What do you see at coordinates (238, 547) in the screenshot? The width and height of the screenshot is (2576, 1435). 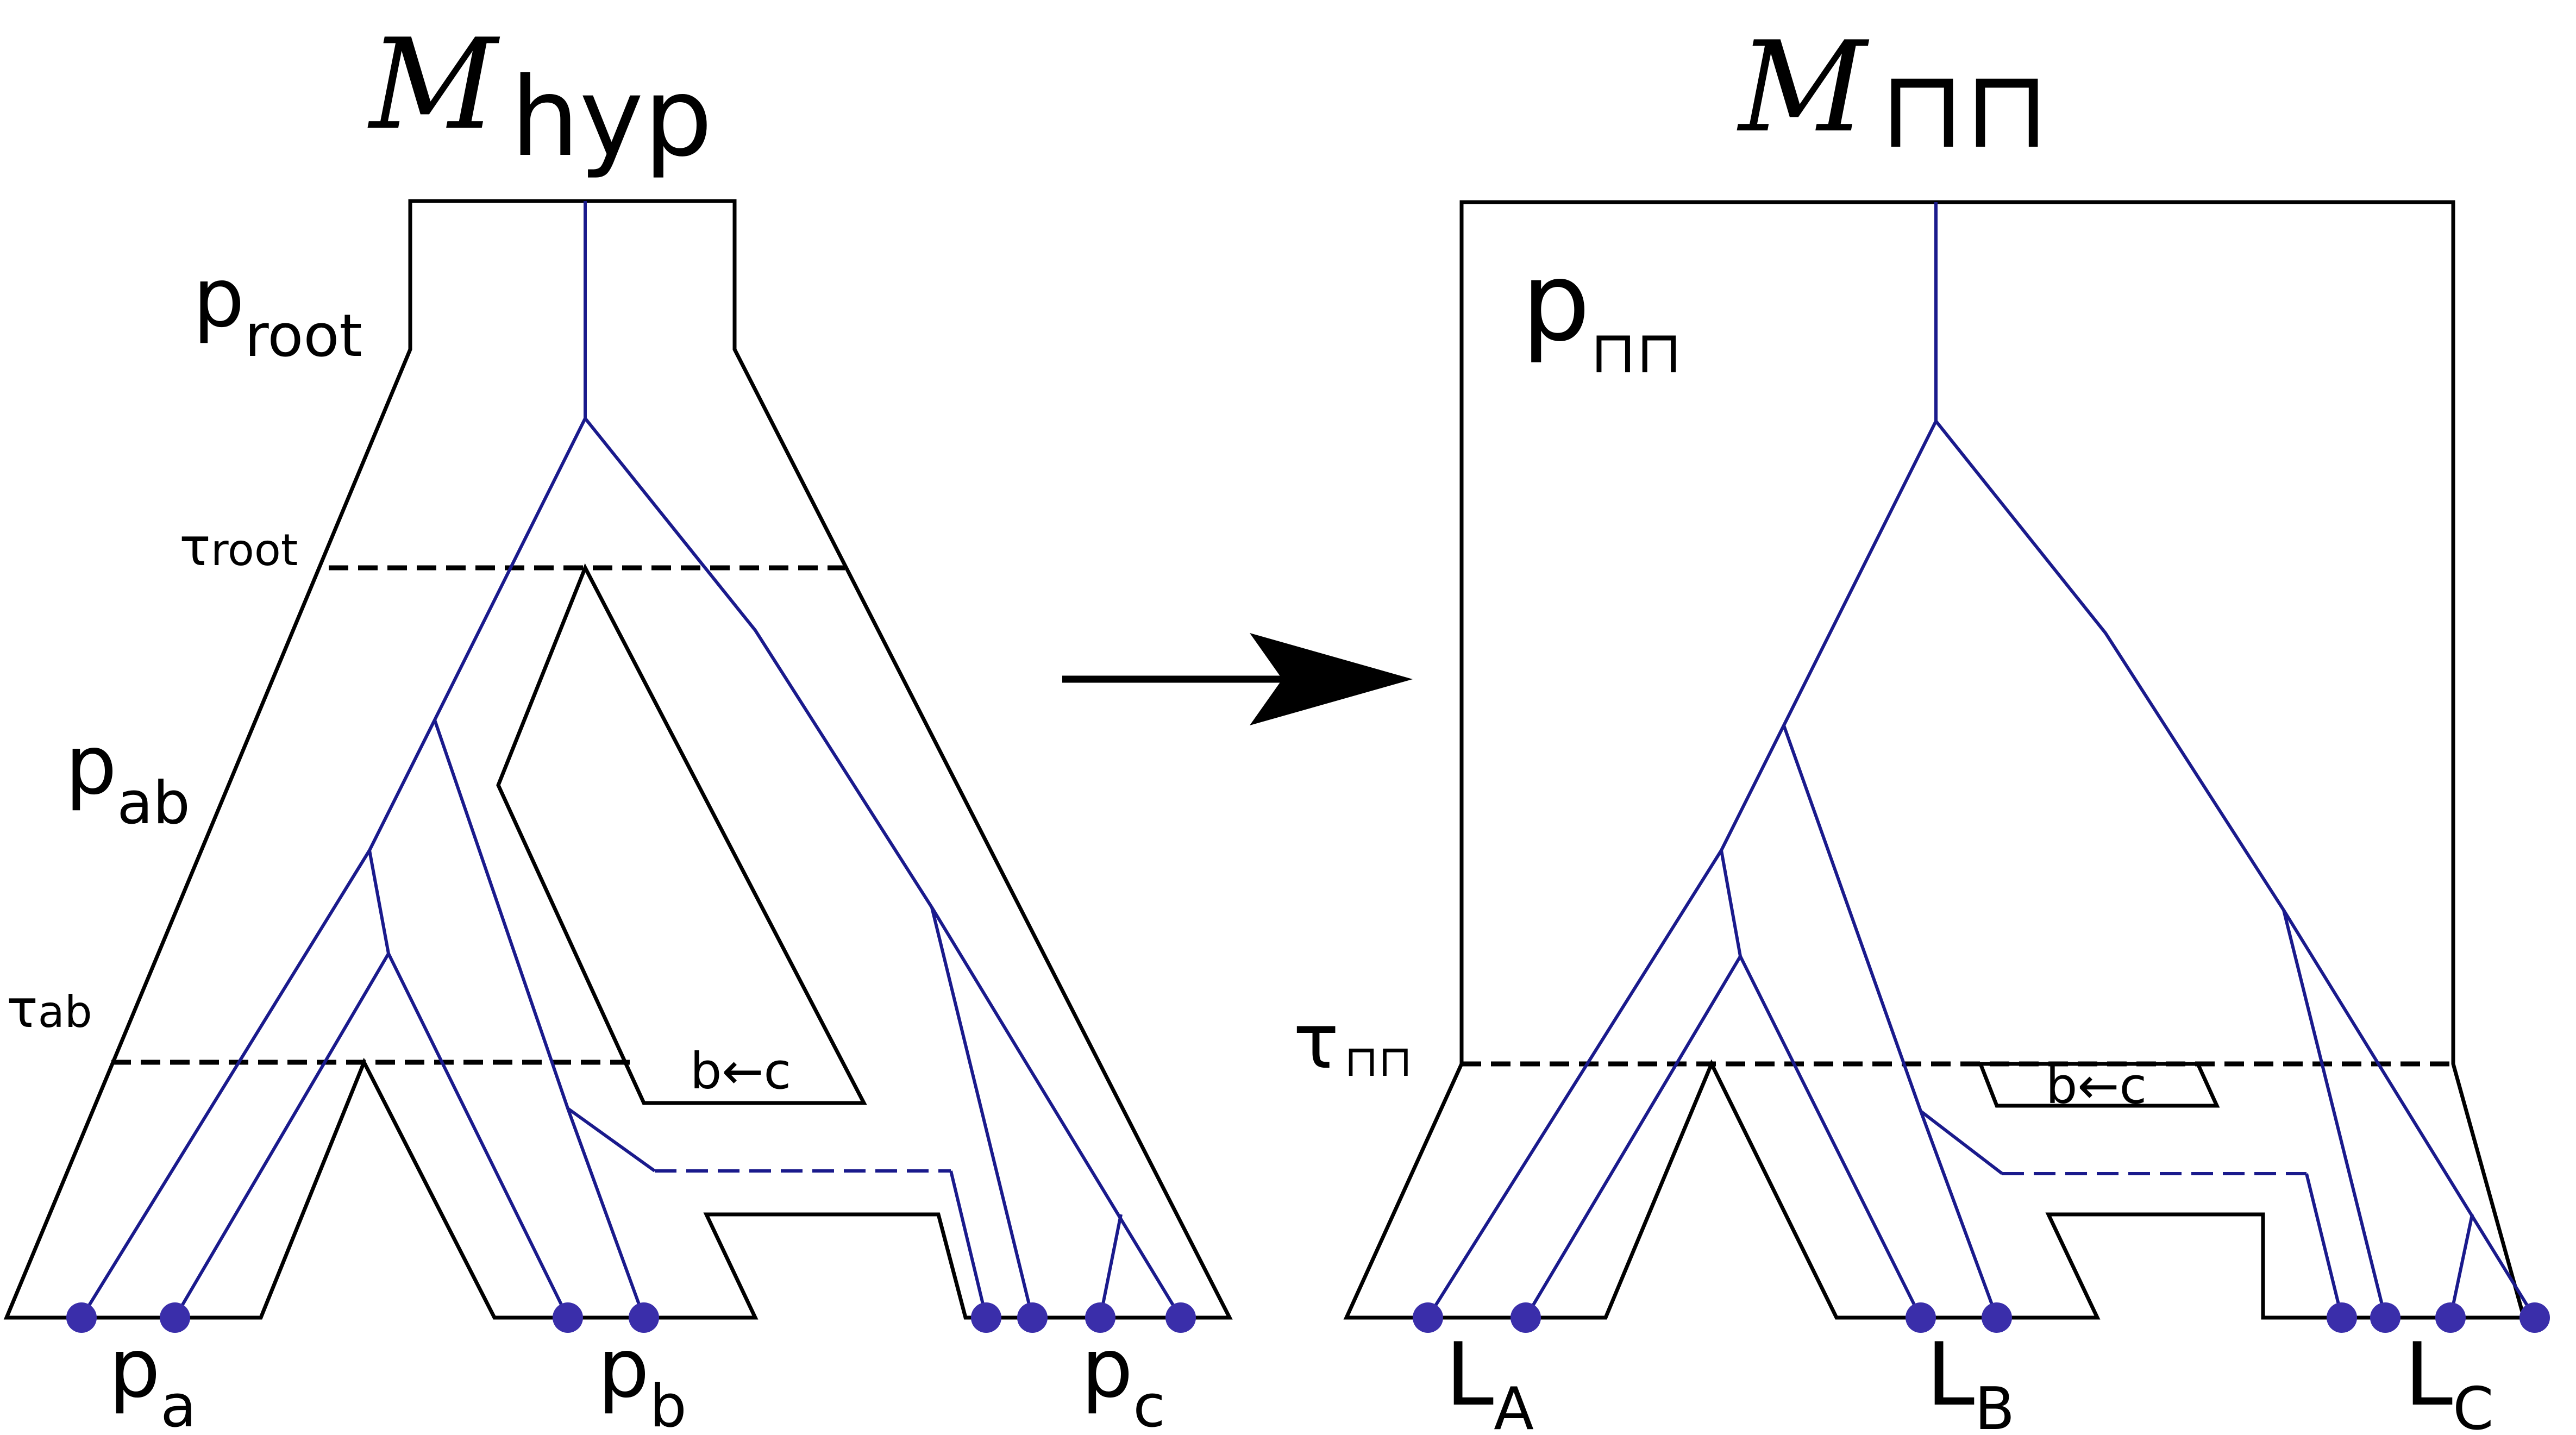 I see `label-tau-root: τroot` at bounding box center [238, 547].